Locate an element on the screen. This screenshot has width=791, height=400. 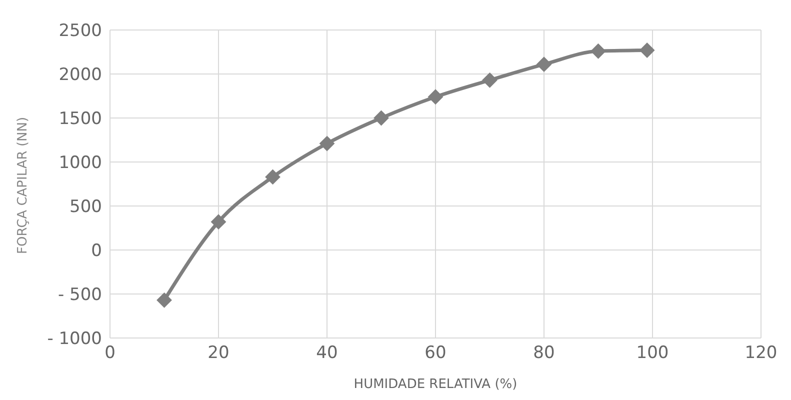
y-tick-label: 0 is located at coordinates (96, 251).